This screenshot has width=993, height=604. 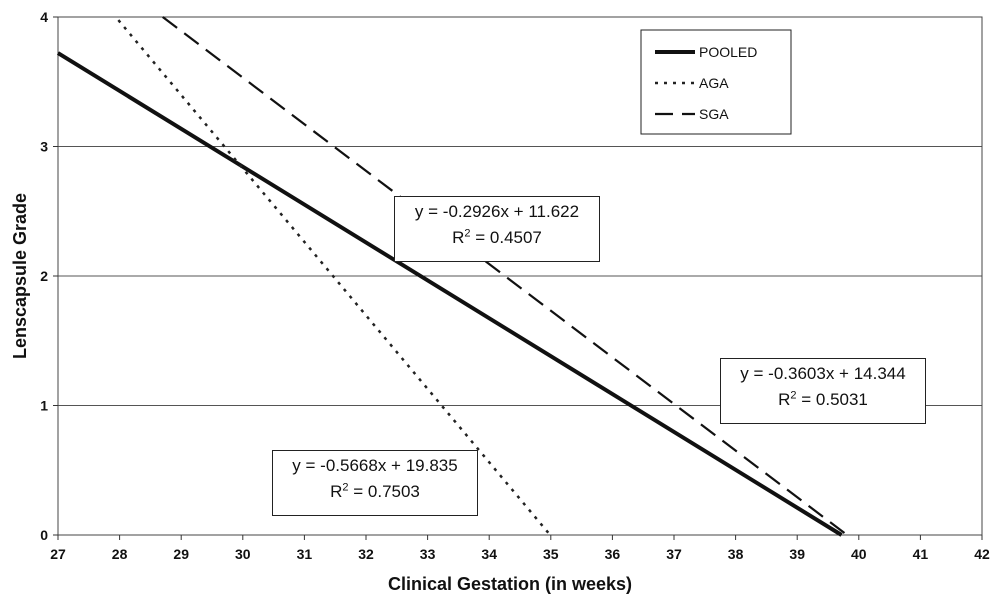 What do you see at coordinates (305, 554) in the screenshot?
I see `x-tick-label: 31` at bounding box center [305, 554].